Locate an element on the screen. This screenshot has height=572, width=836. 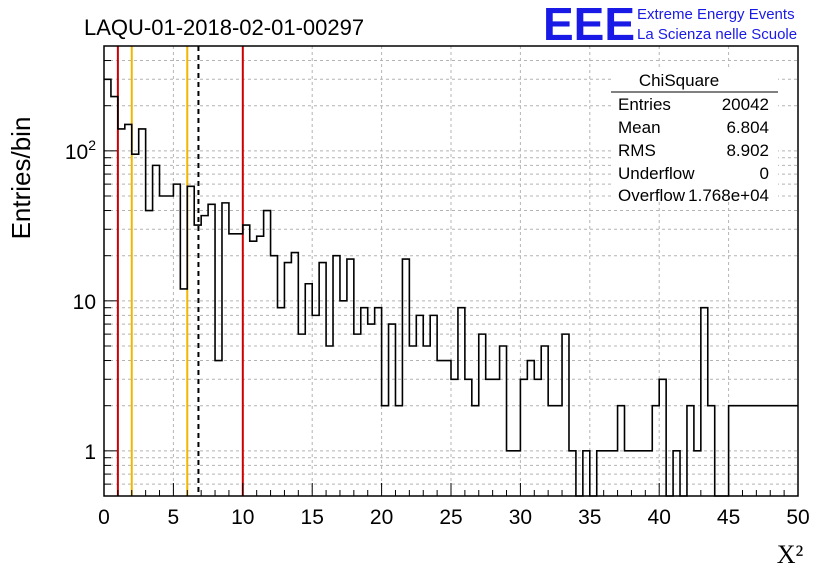
eee-logo-line2: La Scienza nelle Scuole is located at coordinates (717, 34).